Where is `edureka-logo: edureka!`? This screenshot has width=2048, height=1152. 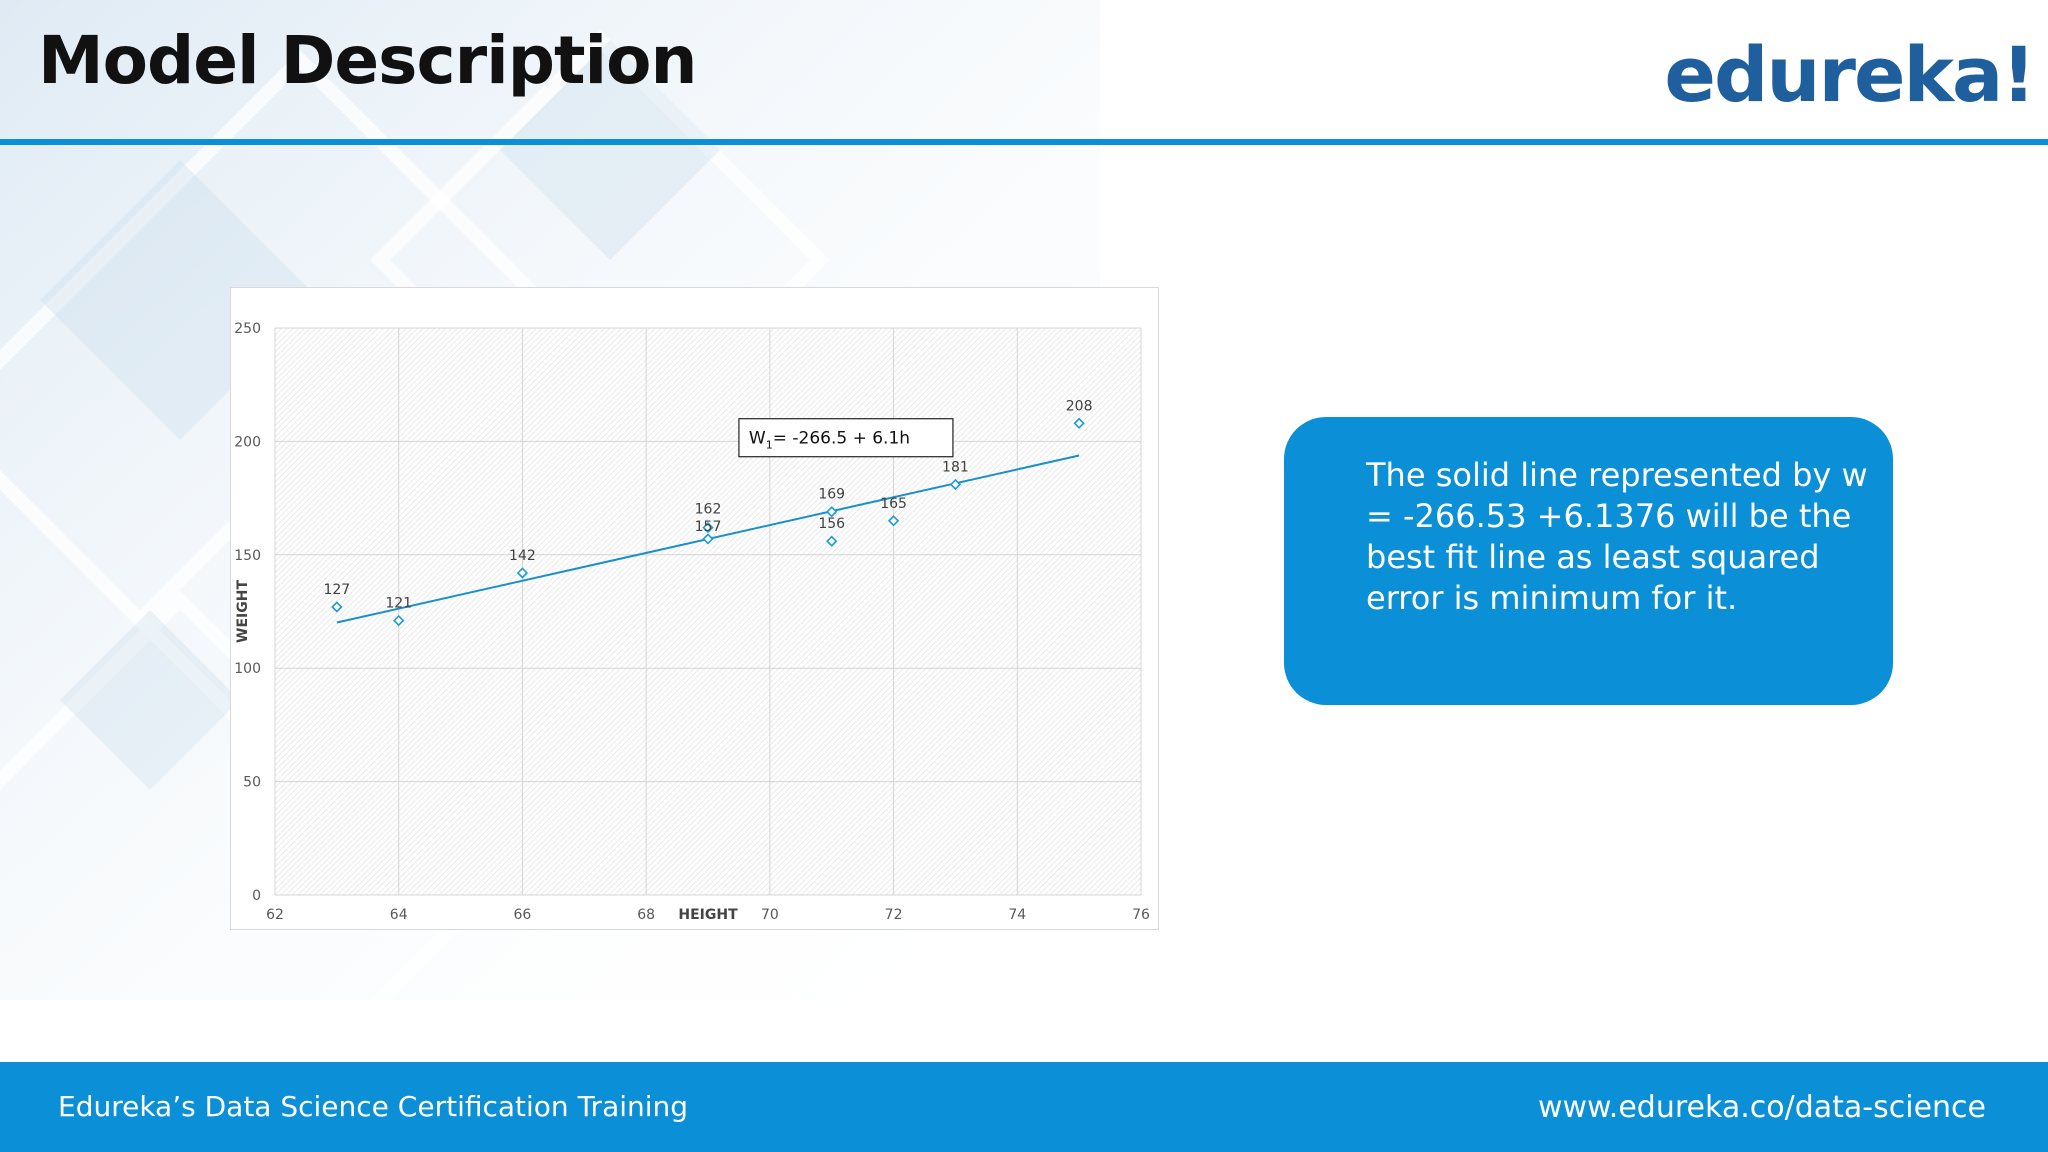 edureka-logo: edureka! is located at coordinates (1850, 74).